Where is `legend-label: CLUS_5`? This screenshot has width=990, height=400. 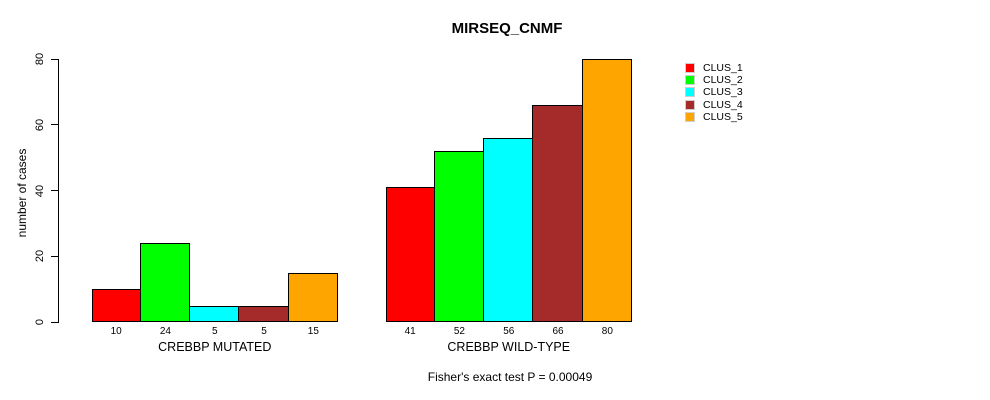
legend-label: CLUS_5 is located at coordinates (723, 116).